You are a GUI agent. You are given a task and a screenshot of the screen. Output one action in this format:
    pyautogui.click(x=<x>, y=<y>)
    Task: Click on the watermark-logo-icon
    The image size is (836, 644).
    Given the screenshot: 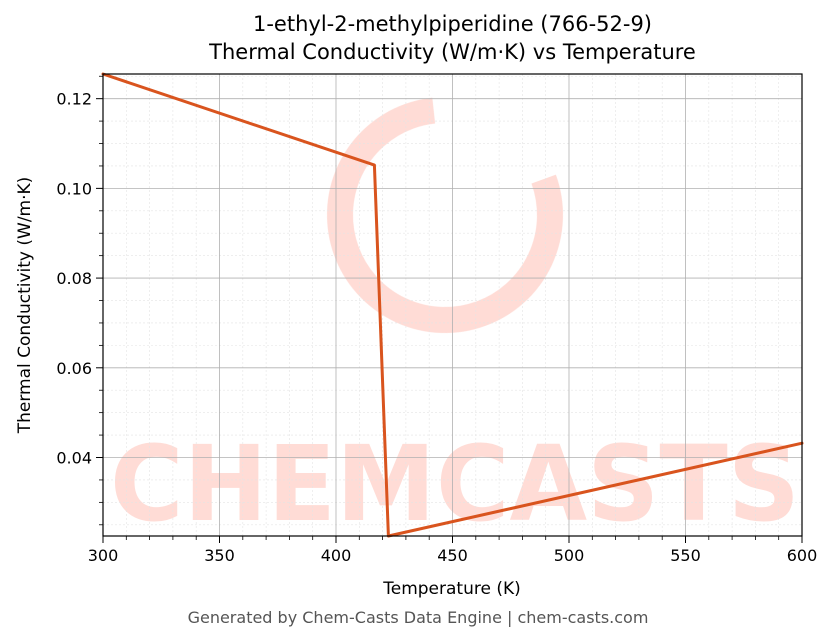 What is the action you would take?
    pyautogui.click(x=445, y=215)
    